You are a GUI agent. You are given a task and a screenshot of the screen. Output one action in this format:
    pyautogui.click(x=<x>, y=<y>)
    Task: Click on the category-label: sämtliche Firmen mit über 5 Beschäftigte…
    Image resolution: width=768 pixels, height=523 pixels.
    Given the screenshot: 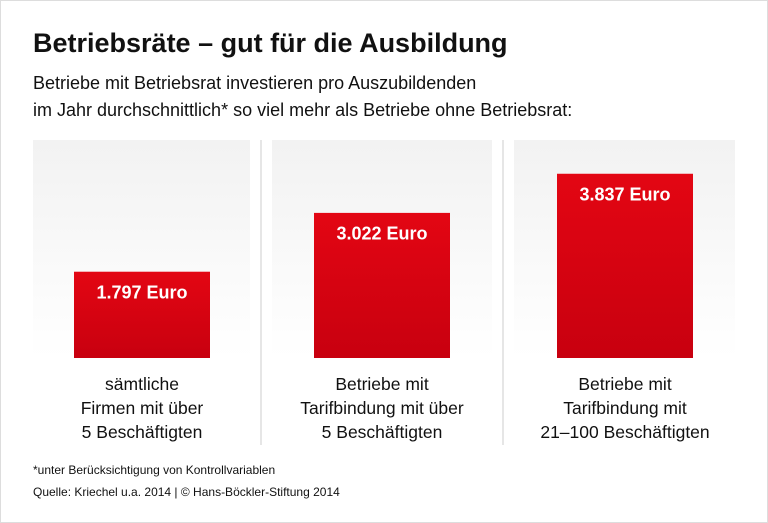 What is the action you would take?
    pyautogui.click(x=142, y=408)
    